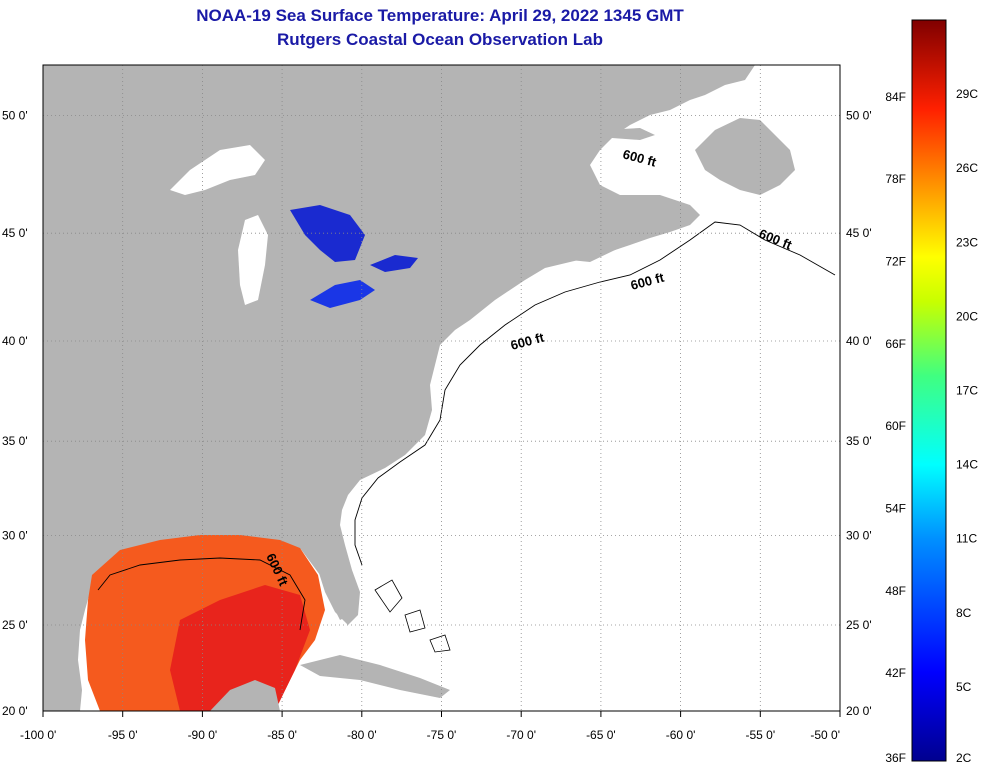 The height and width of the screenshot is (770, 984). What do you see at coordinates (825, 735) in the screenshot?
I see `longitude-tick-label: -50 0'` at bounding box center [825, 735].